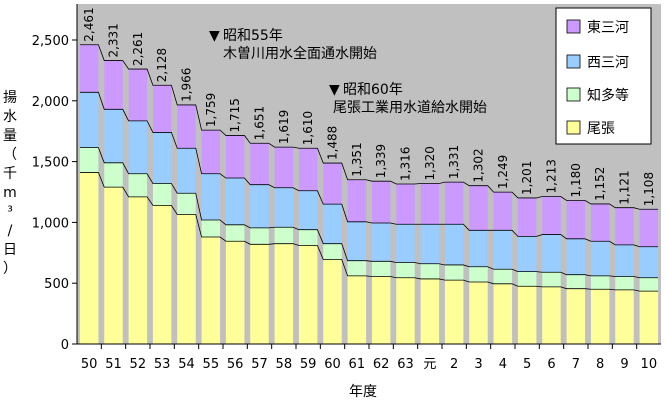 This screenshot has width=666, height=404. I want to click on total-label: 1,201, so click(527, 178).